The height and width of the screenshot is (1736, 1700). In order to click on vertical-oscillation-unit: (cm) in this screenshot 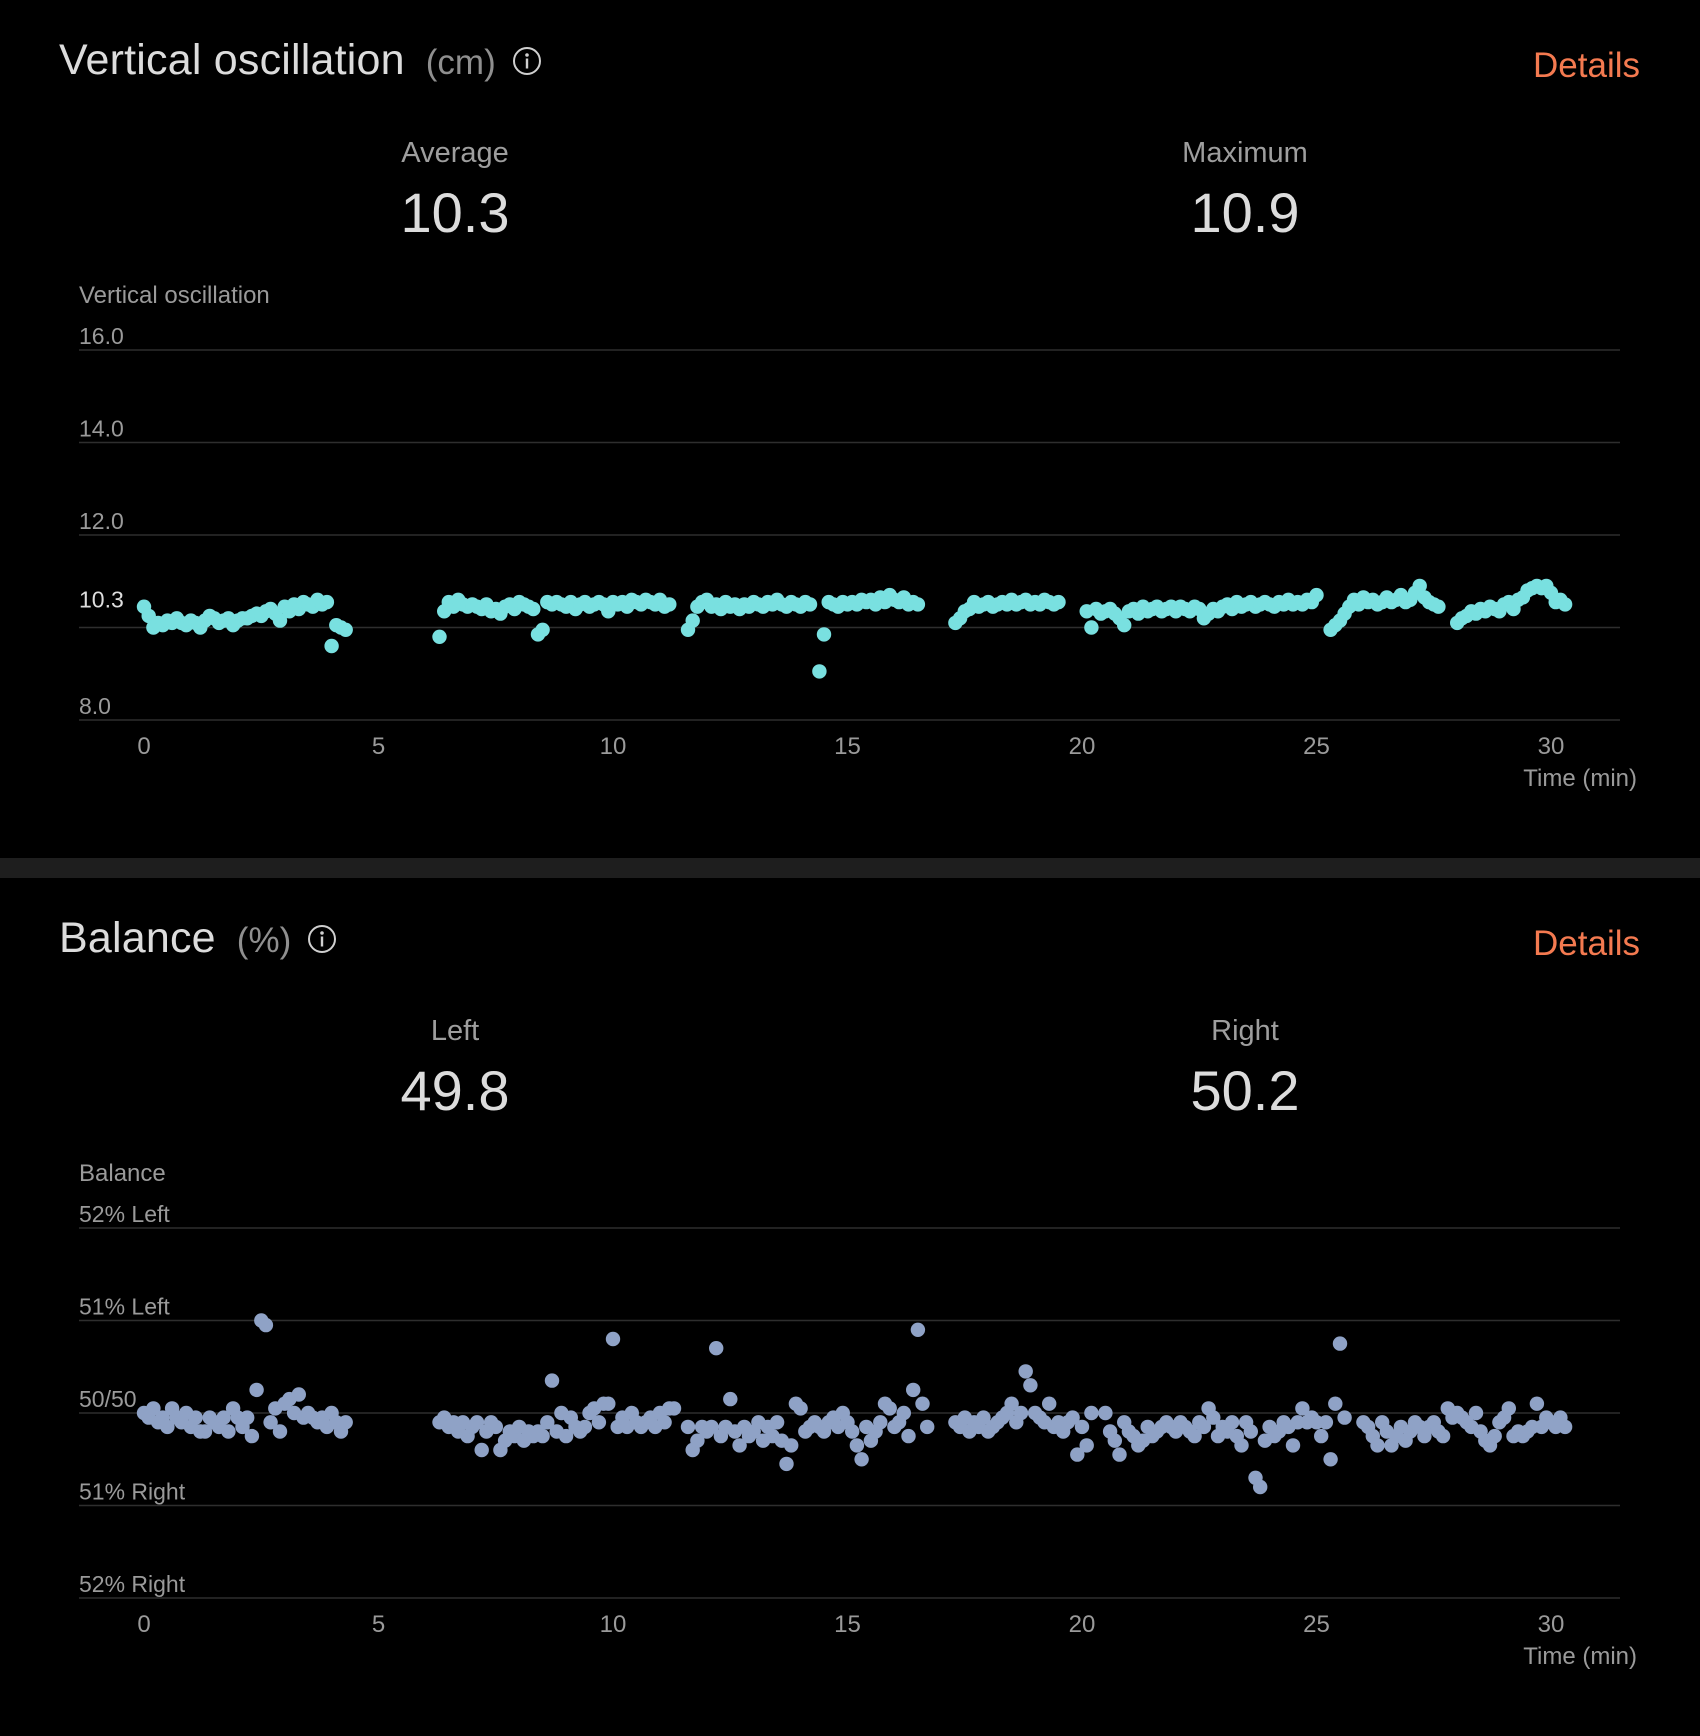, I will do `click(460, 62)`.